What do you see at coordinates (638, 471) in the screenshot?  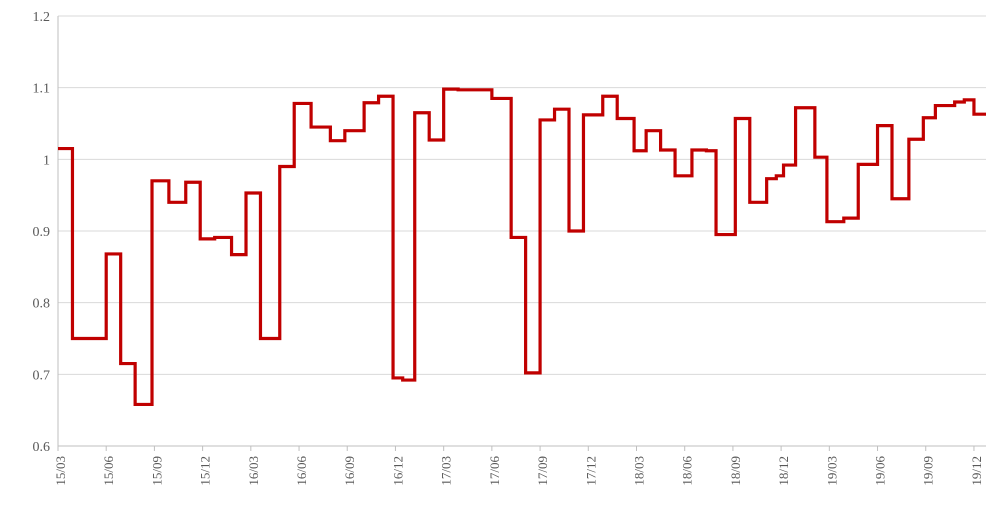 I see `x-tick-label: 18/03` at bounding box center [638, 471].